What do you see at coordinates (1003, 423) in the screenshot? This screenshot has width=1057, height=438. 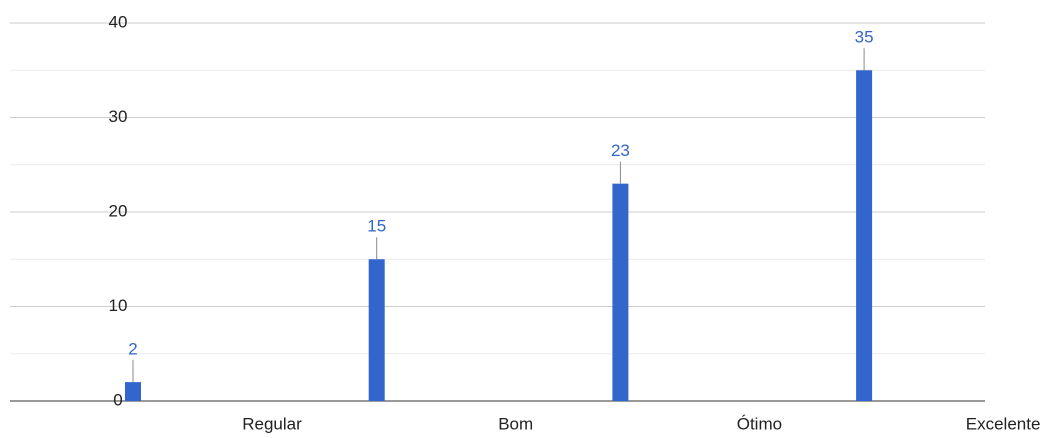 I see `x-tick-label: Excelente` at bounding box center [1003, 423].